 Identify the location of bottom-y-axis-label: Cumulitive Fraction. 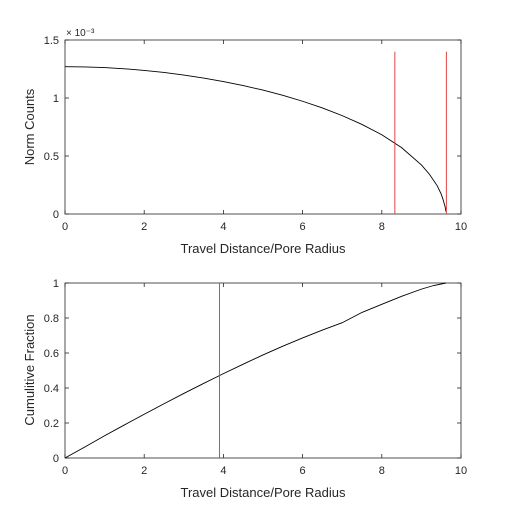
(29, 369).